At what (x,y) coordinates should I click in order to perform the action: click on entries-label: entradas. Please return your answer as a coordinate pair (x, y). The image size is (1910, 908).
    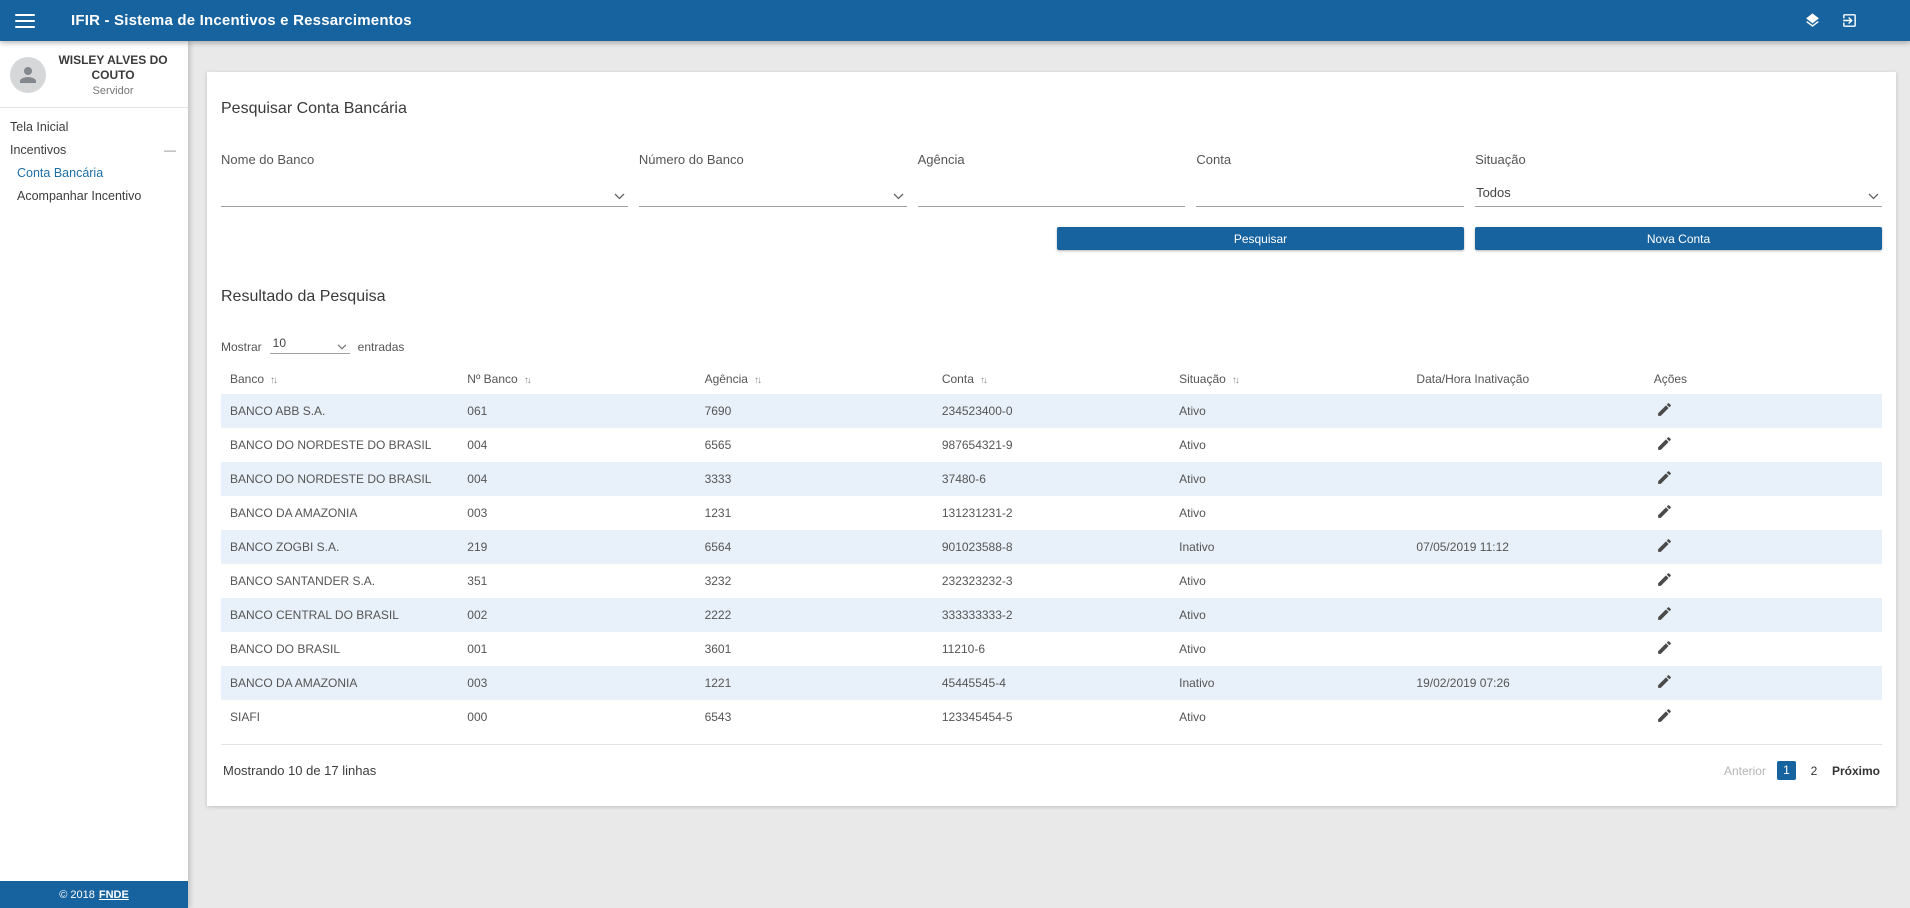
    Looking at the image, I should click on (381, 347).